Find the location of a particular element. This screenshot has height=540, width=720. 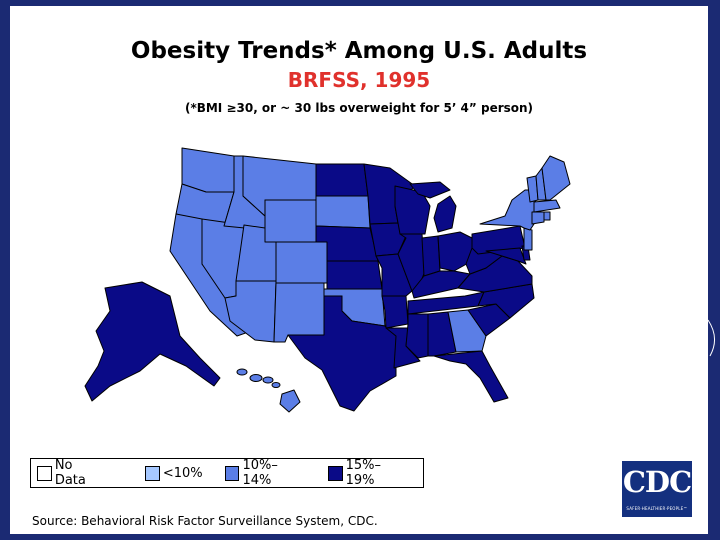

state-RI is located at coordinates (547, 216).